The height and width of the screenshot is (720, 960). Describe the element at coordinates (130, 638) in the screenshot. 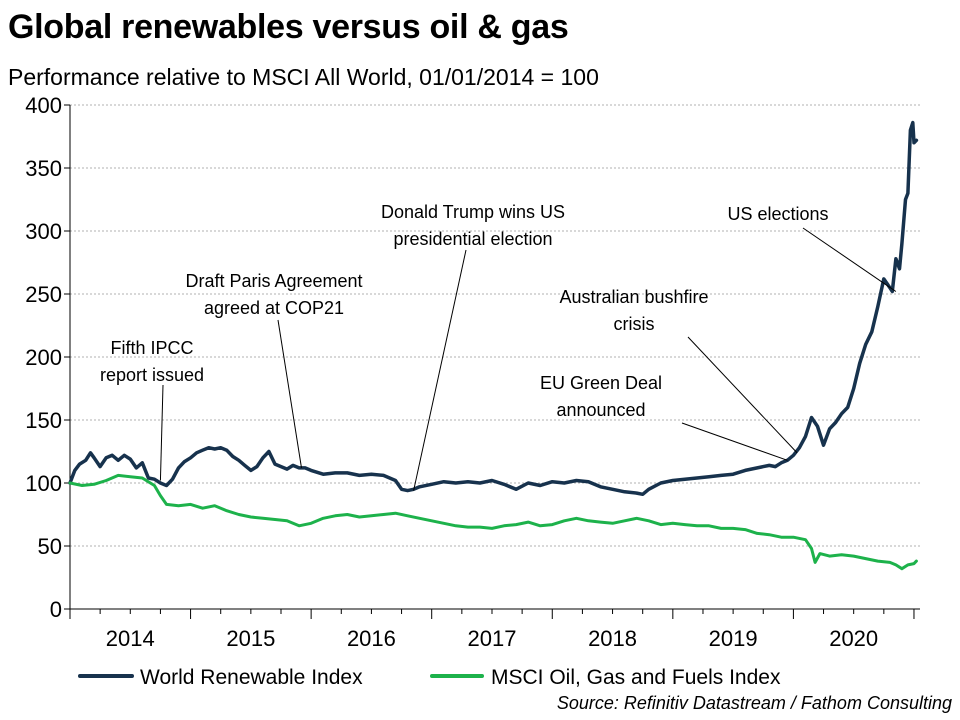

I see `x-tick-label: 2014` at that location.